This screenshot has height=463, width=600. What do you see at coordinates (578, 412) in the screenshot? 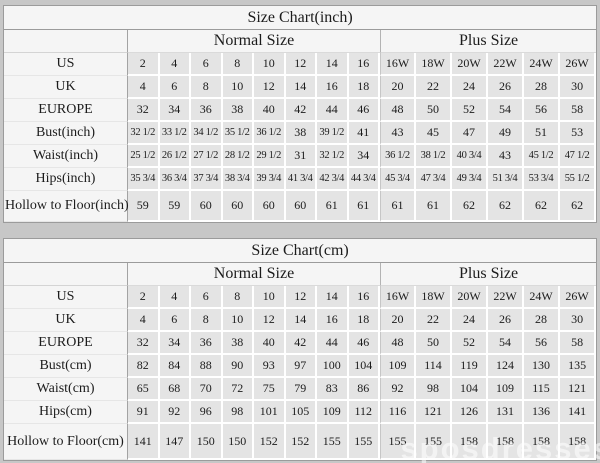
I see `size-cell: 141` at bounding box center [578, 412].